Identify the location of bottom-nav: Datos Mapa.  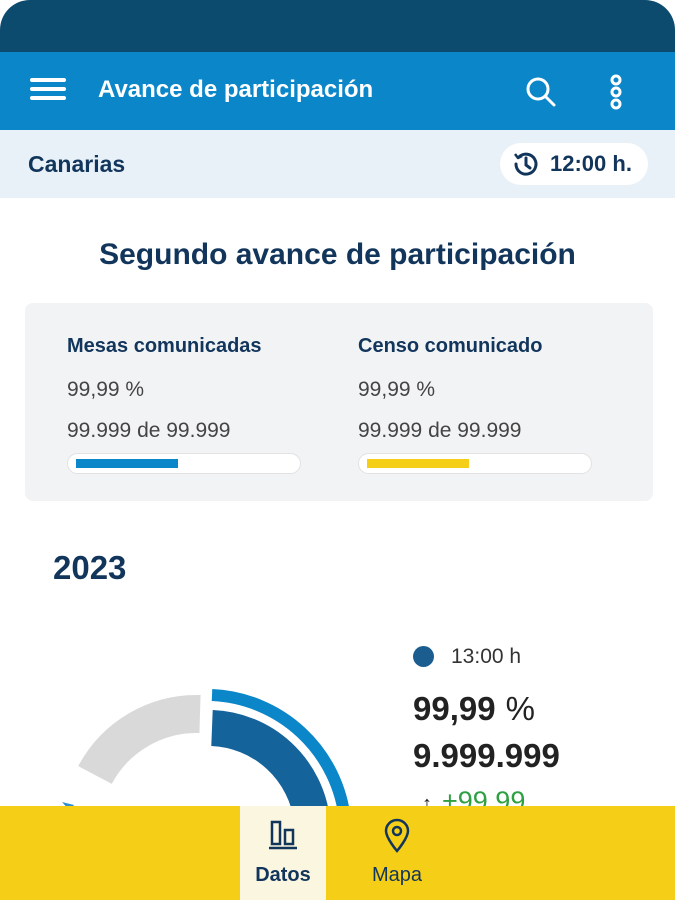
(337, 853).